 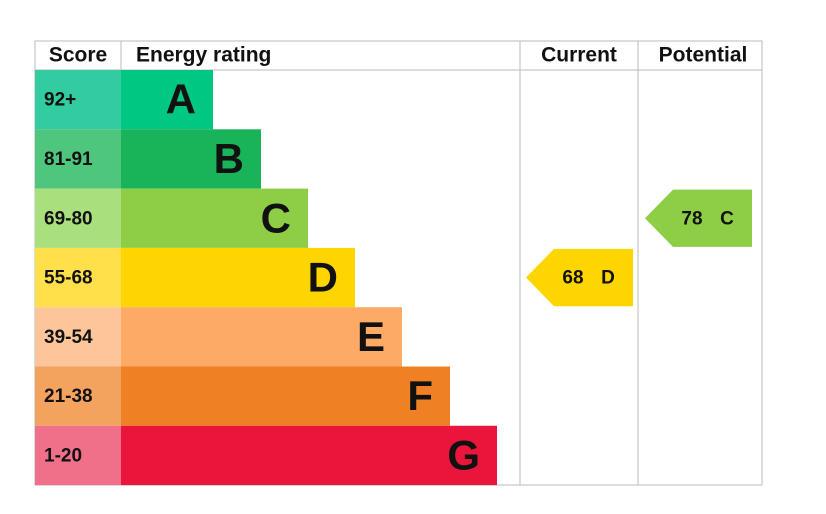 What do you see at coordinates (78, 55) in the screenshot?
I see `header-score: Score` at bounding box center [78, 55].